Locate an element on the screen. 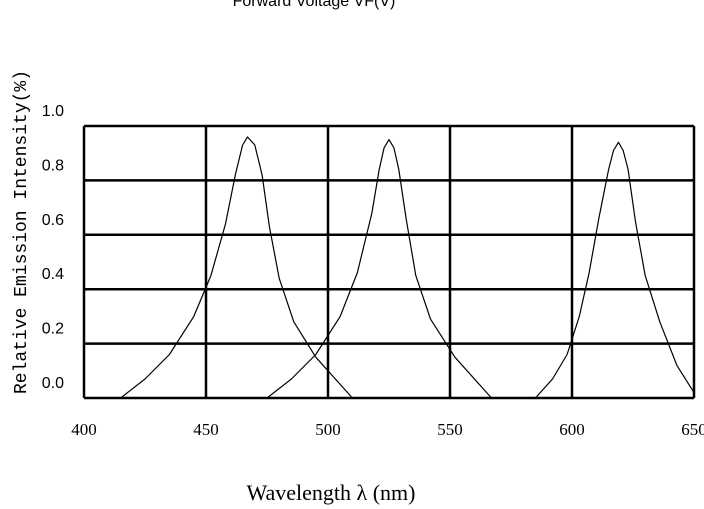 This screenshot has width=704, height=509. y-tick-label-5: 1.0 is located at coordinates (53, 111).